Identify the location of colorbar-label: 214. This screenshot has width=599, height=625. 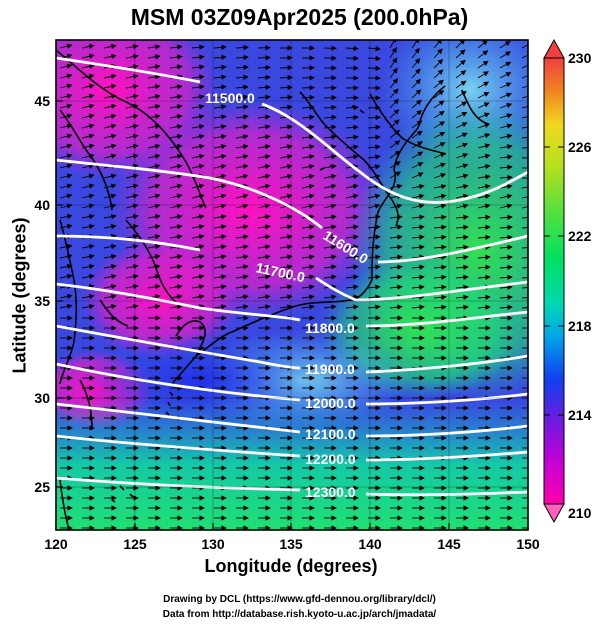
(580, 415).